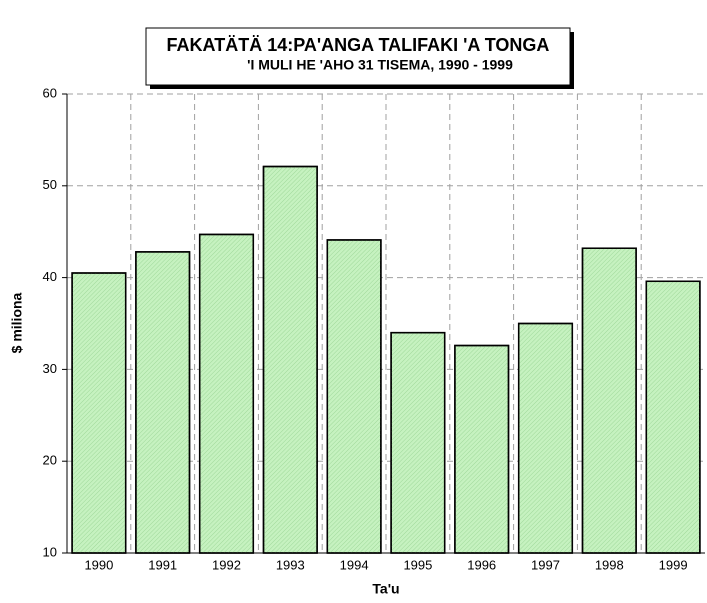  I want to click on y-tick-label: 40, so click(50, 276).